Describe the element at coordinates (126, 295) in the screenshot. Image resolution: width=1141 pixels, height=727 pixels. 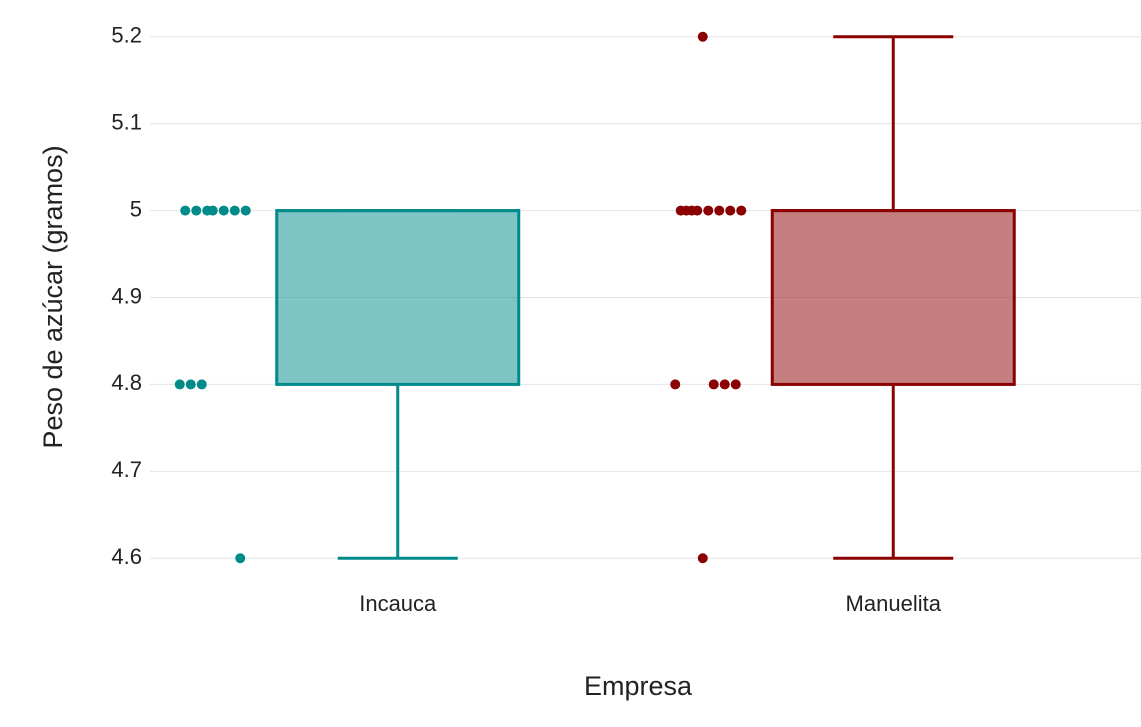
I see `y-tick-label: 4.9` at that location.